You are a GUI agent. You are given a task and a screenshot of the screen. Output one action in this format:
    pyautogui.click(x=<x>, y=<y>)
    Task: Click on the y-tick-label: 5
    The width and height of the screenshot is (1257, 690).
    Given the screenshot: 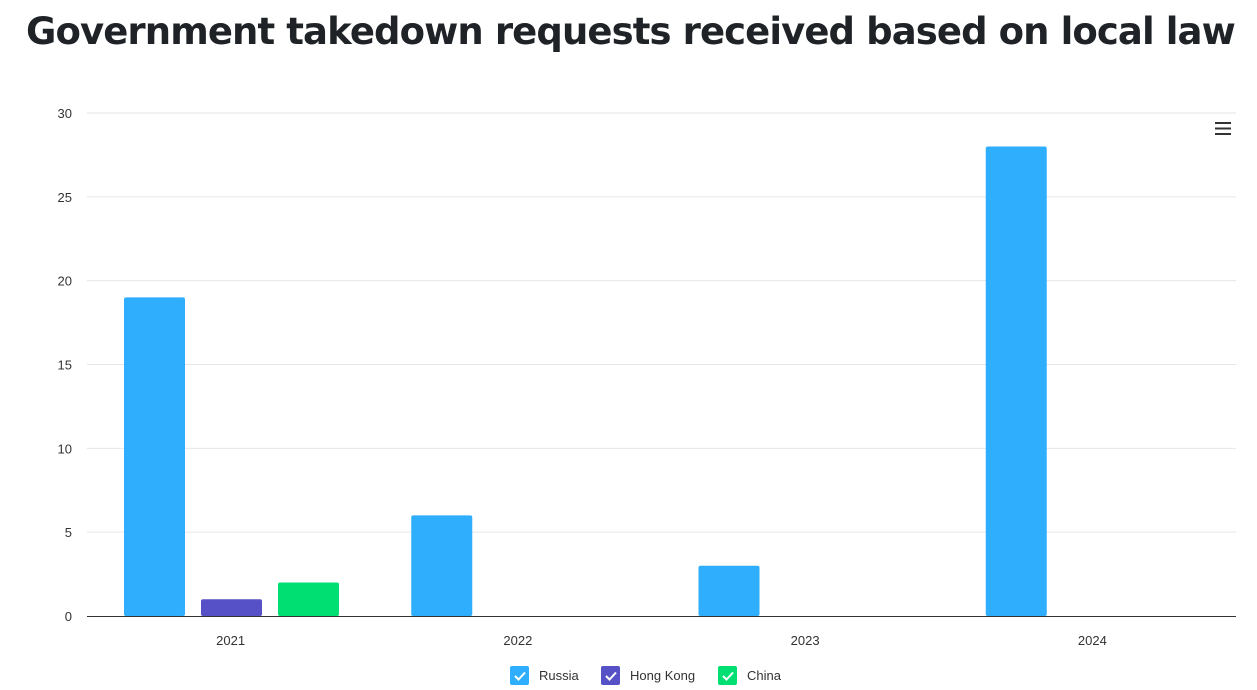 What is the action you would take?
    pyautogui.click(x=68, y=532)
    